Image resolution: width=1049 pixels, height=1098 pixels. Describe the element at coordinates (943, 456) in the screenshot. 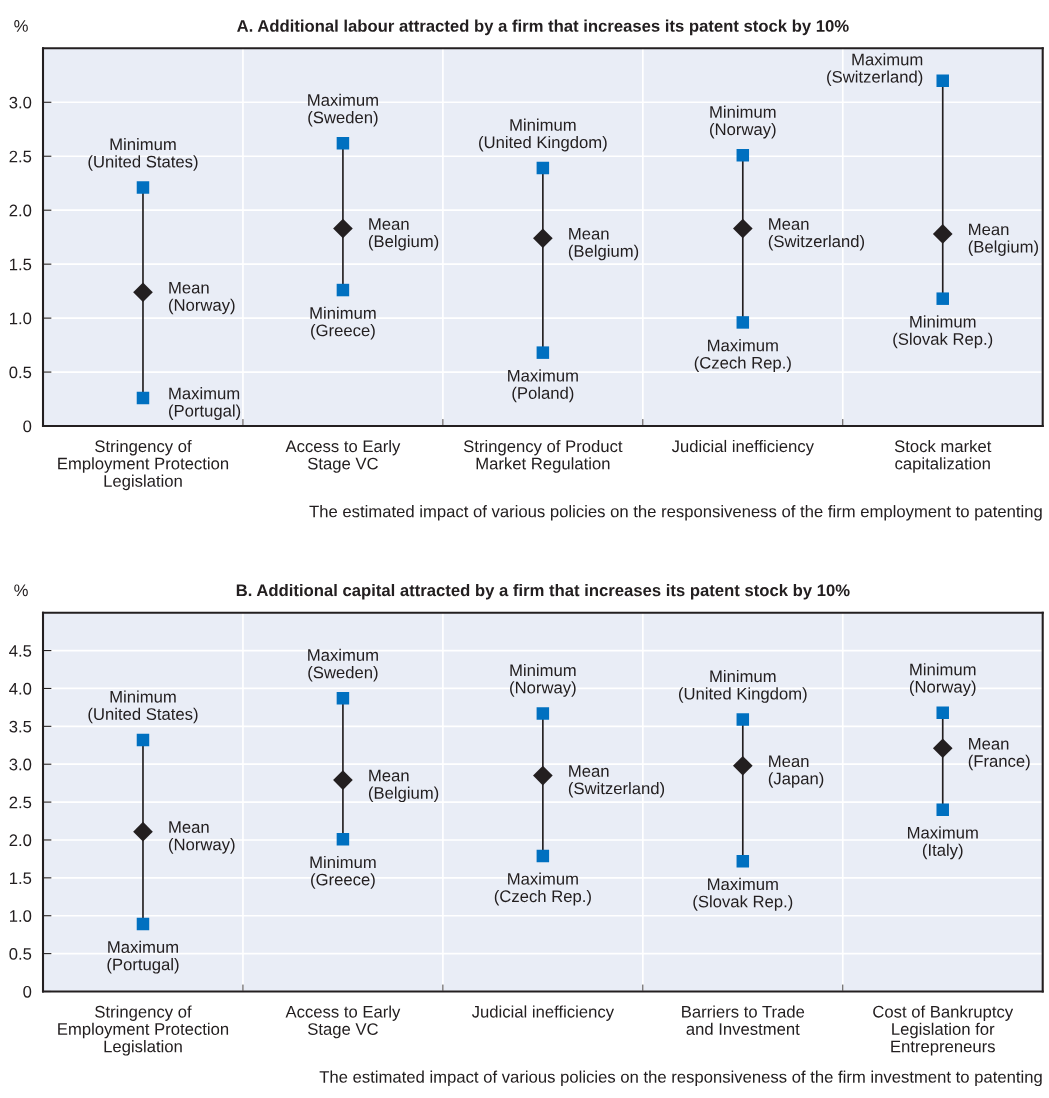

I see `x-tick-label: Stock market capitalization` at that location.